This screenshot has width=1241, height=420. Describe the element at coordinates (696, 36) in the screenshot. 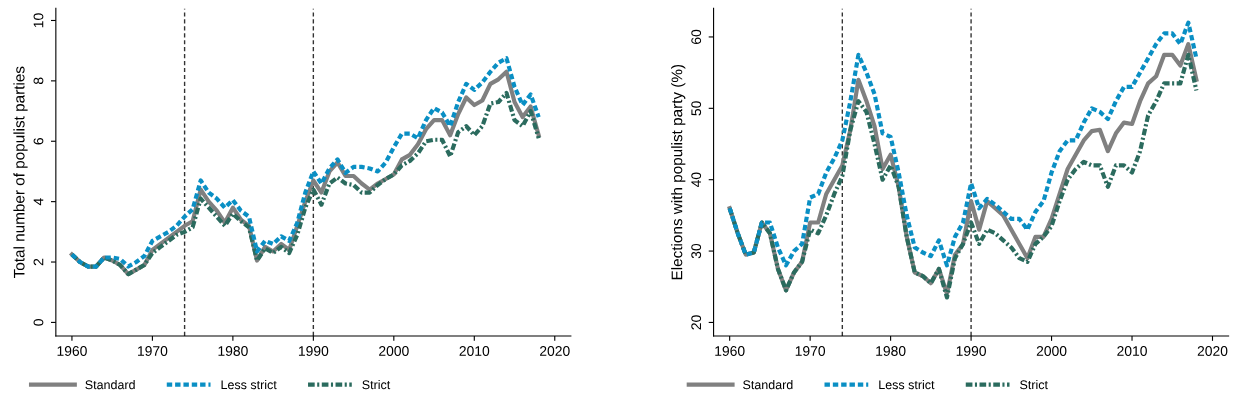

I see `y-tick-label: 60` at that location.